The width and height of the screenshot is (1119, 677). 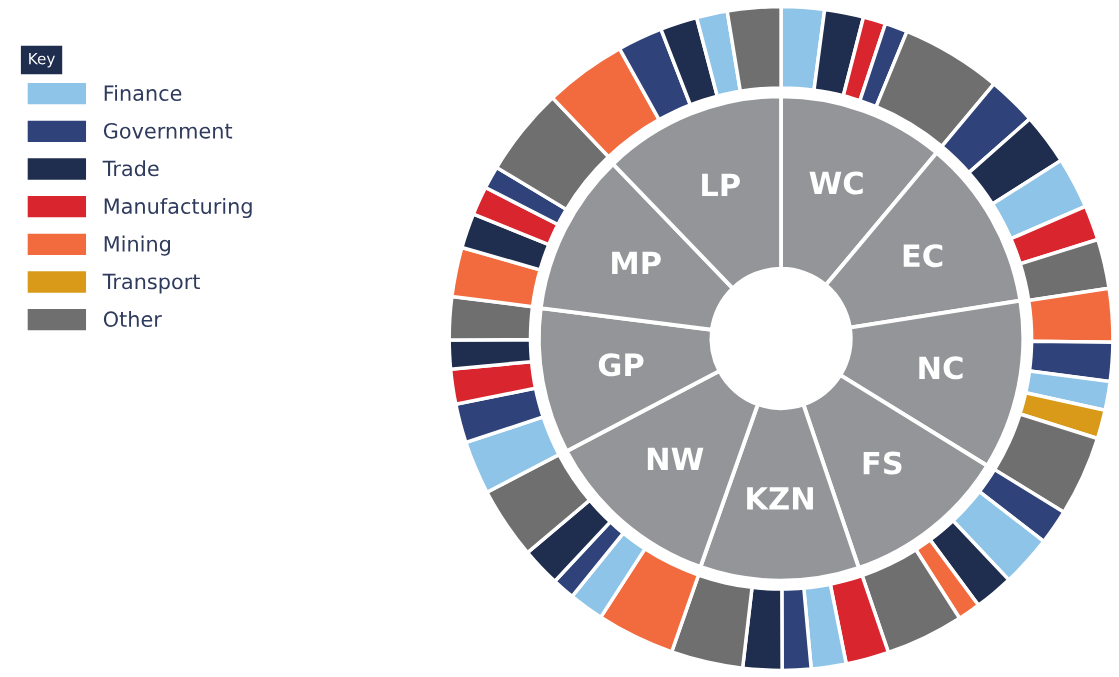 I want to click on slice-label: EC, so click(x=923, y=256).